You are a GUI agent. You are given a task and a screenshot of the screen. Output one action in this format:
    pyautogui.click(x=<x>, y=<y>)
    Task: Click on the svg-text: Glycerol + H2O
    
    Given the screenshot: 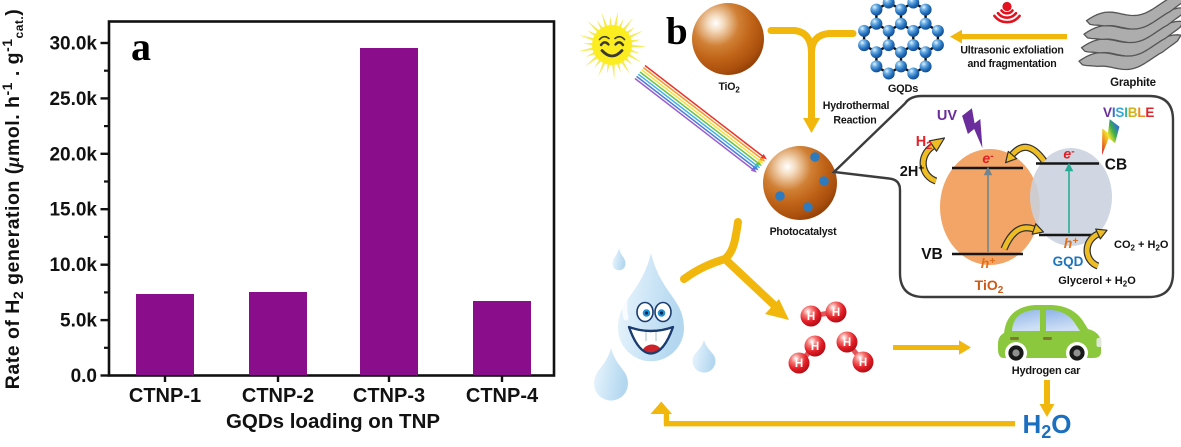 What is the action you would take?
    pyautogui.click(x=1097, y=282)
    